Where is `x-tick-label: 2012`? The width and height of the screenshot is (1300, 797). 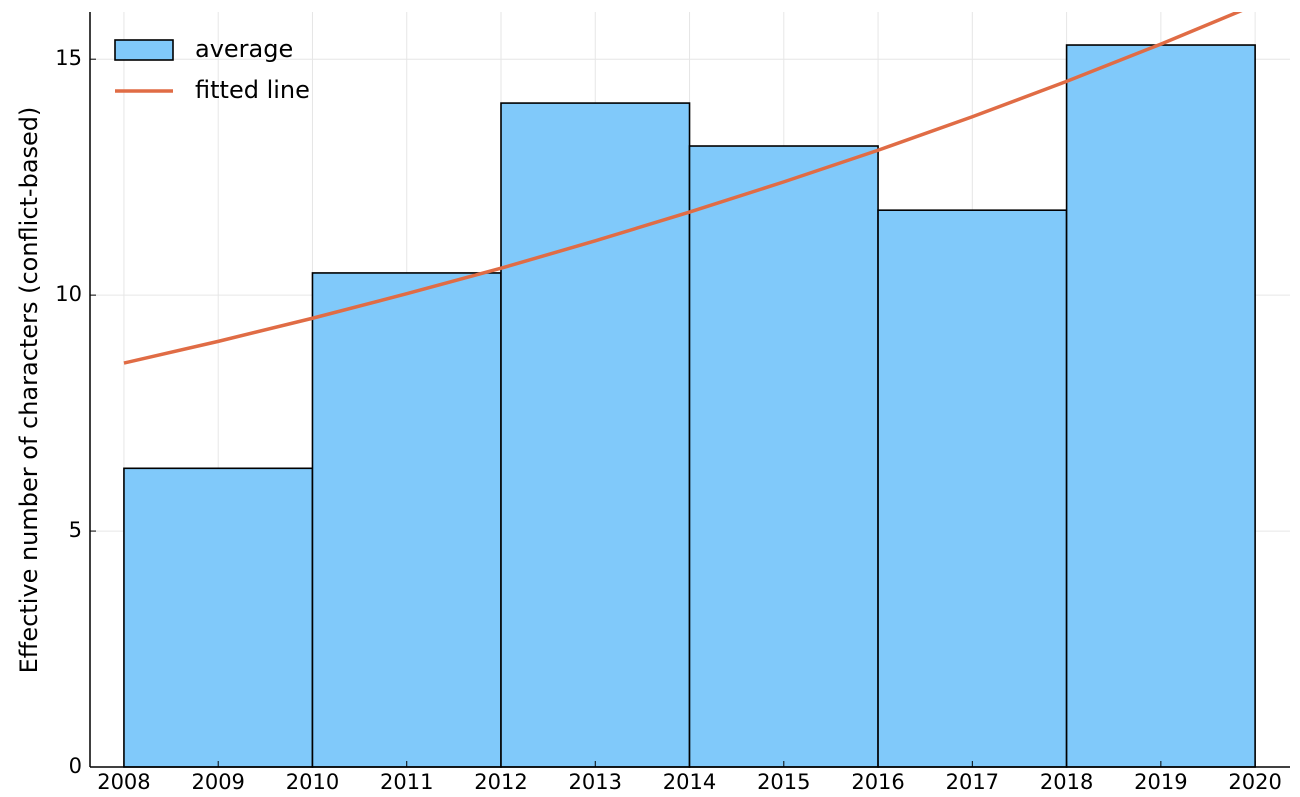 x-tick-label: 2012 is located at coordinates (500, 782).